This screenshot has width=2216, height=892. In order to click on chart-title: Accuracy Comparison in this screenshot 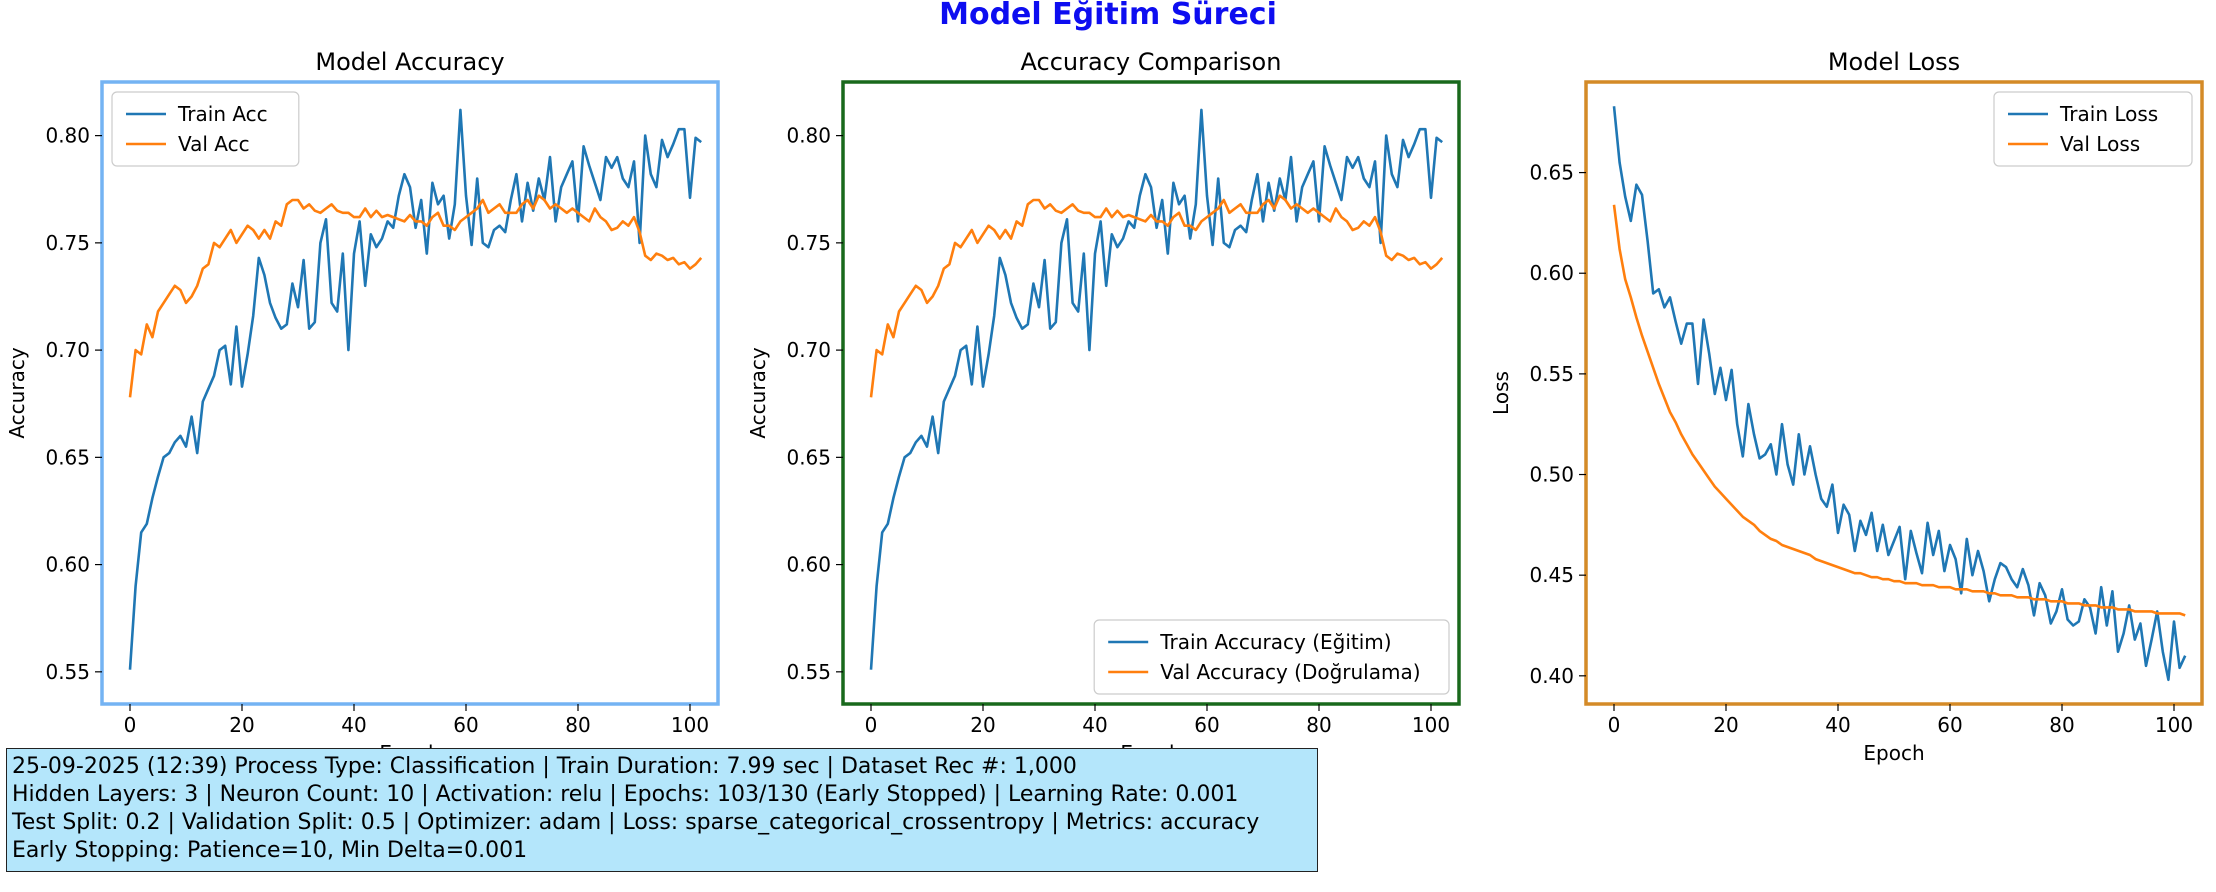, I will do `click(1151, 62)`.